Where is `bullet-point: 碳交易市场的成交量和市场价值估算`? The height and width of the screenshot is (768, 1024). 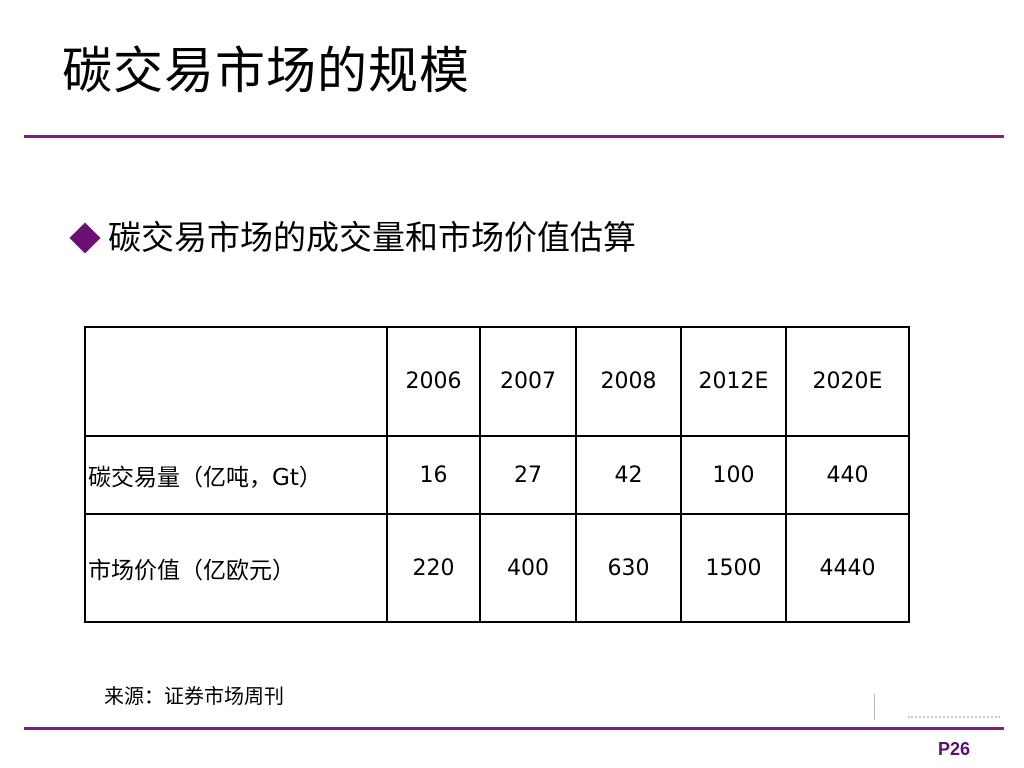
bullet-point: 碳交易市场的成交量和市场价值估算 is located at coordinates (351, 238).